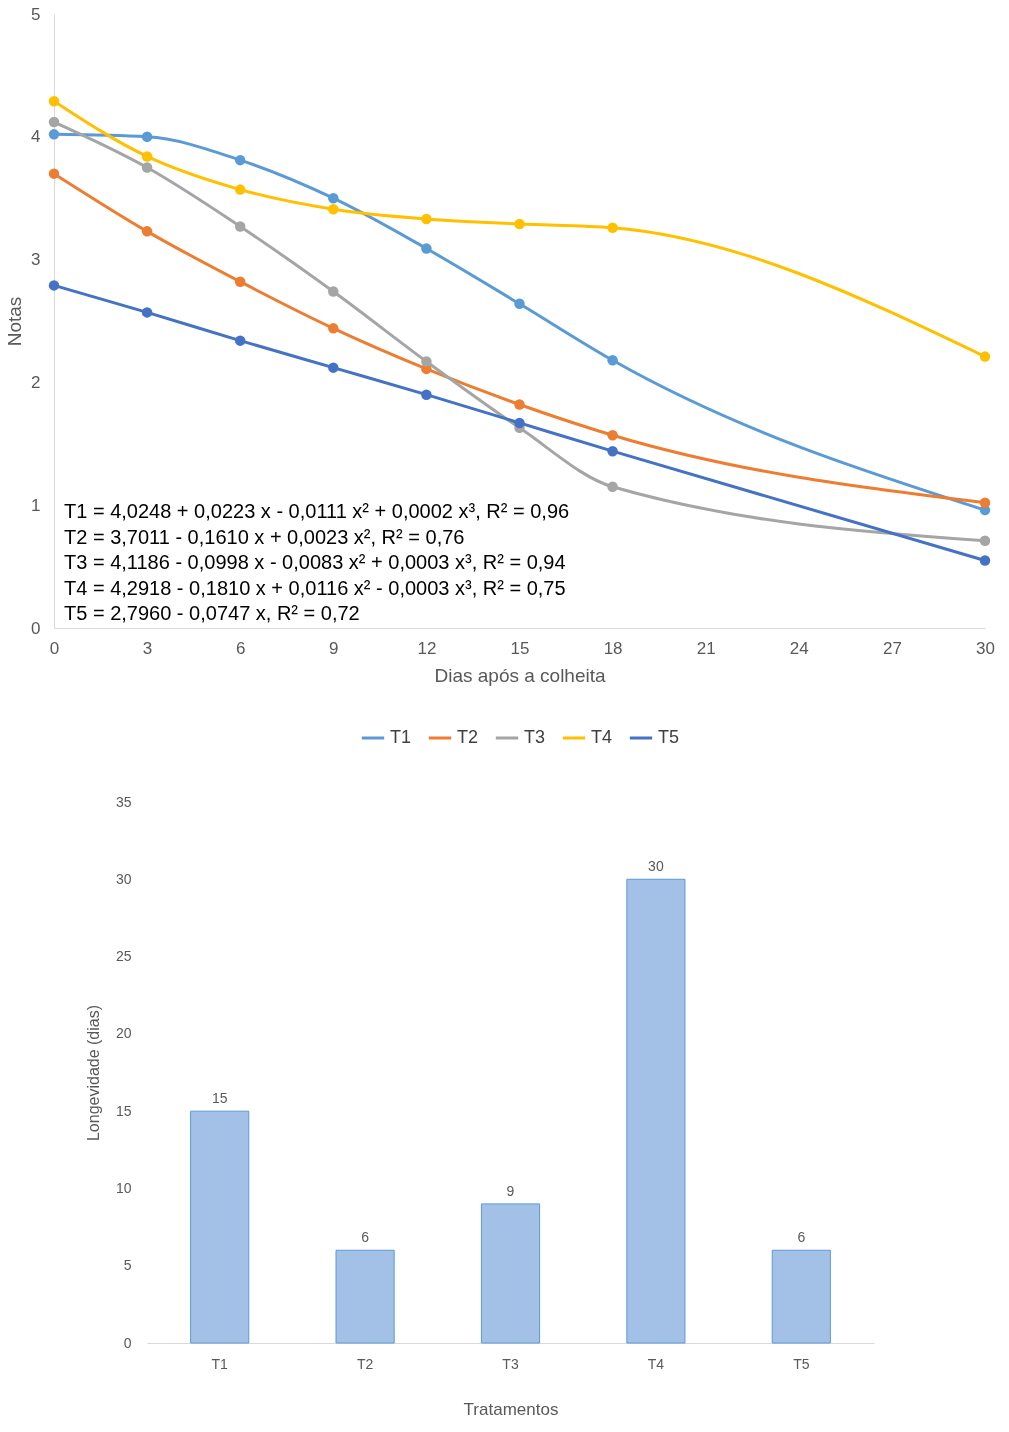 The image size is (1009, 1432). I want to click on y-axis-title: Longevidade (dias), so click(93, 1073).